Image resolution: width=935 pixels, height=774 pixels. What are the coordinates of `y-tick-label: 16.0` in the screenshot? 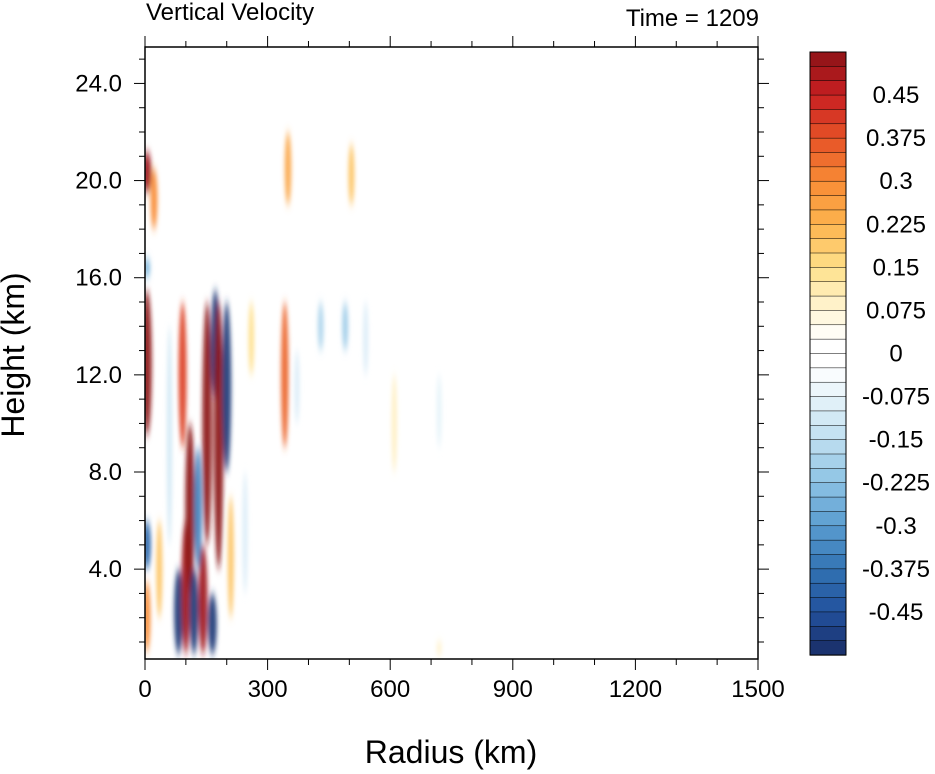 It's located at (98, 278).